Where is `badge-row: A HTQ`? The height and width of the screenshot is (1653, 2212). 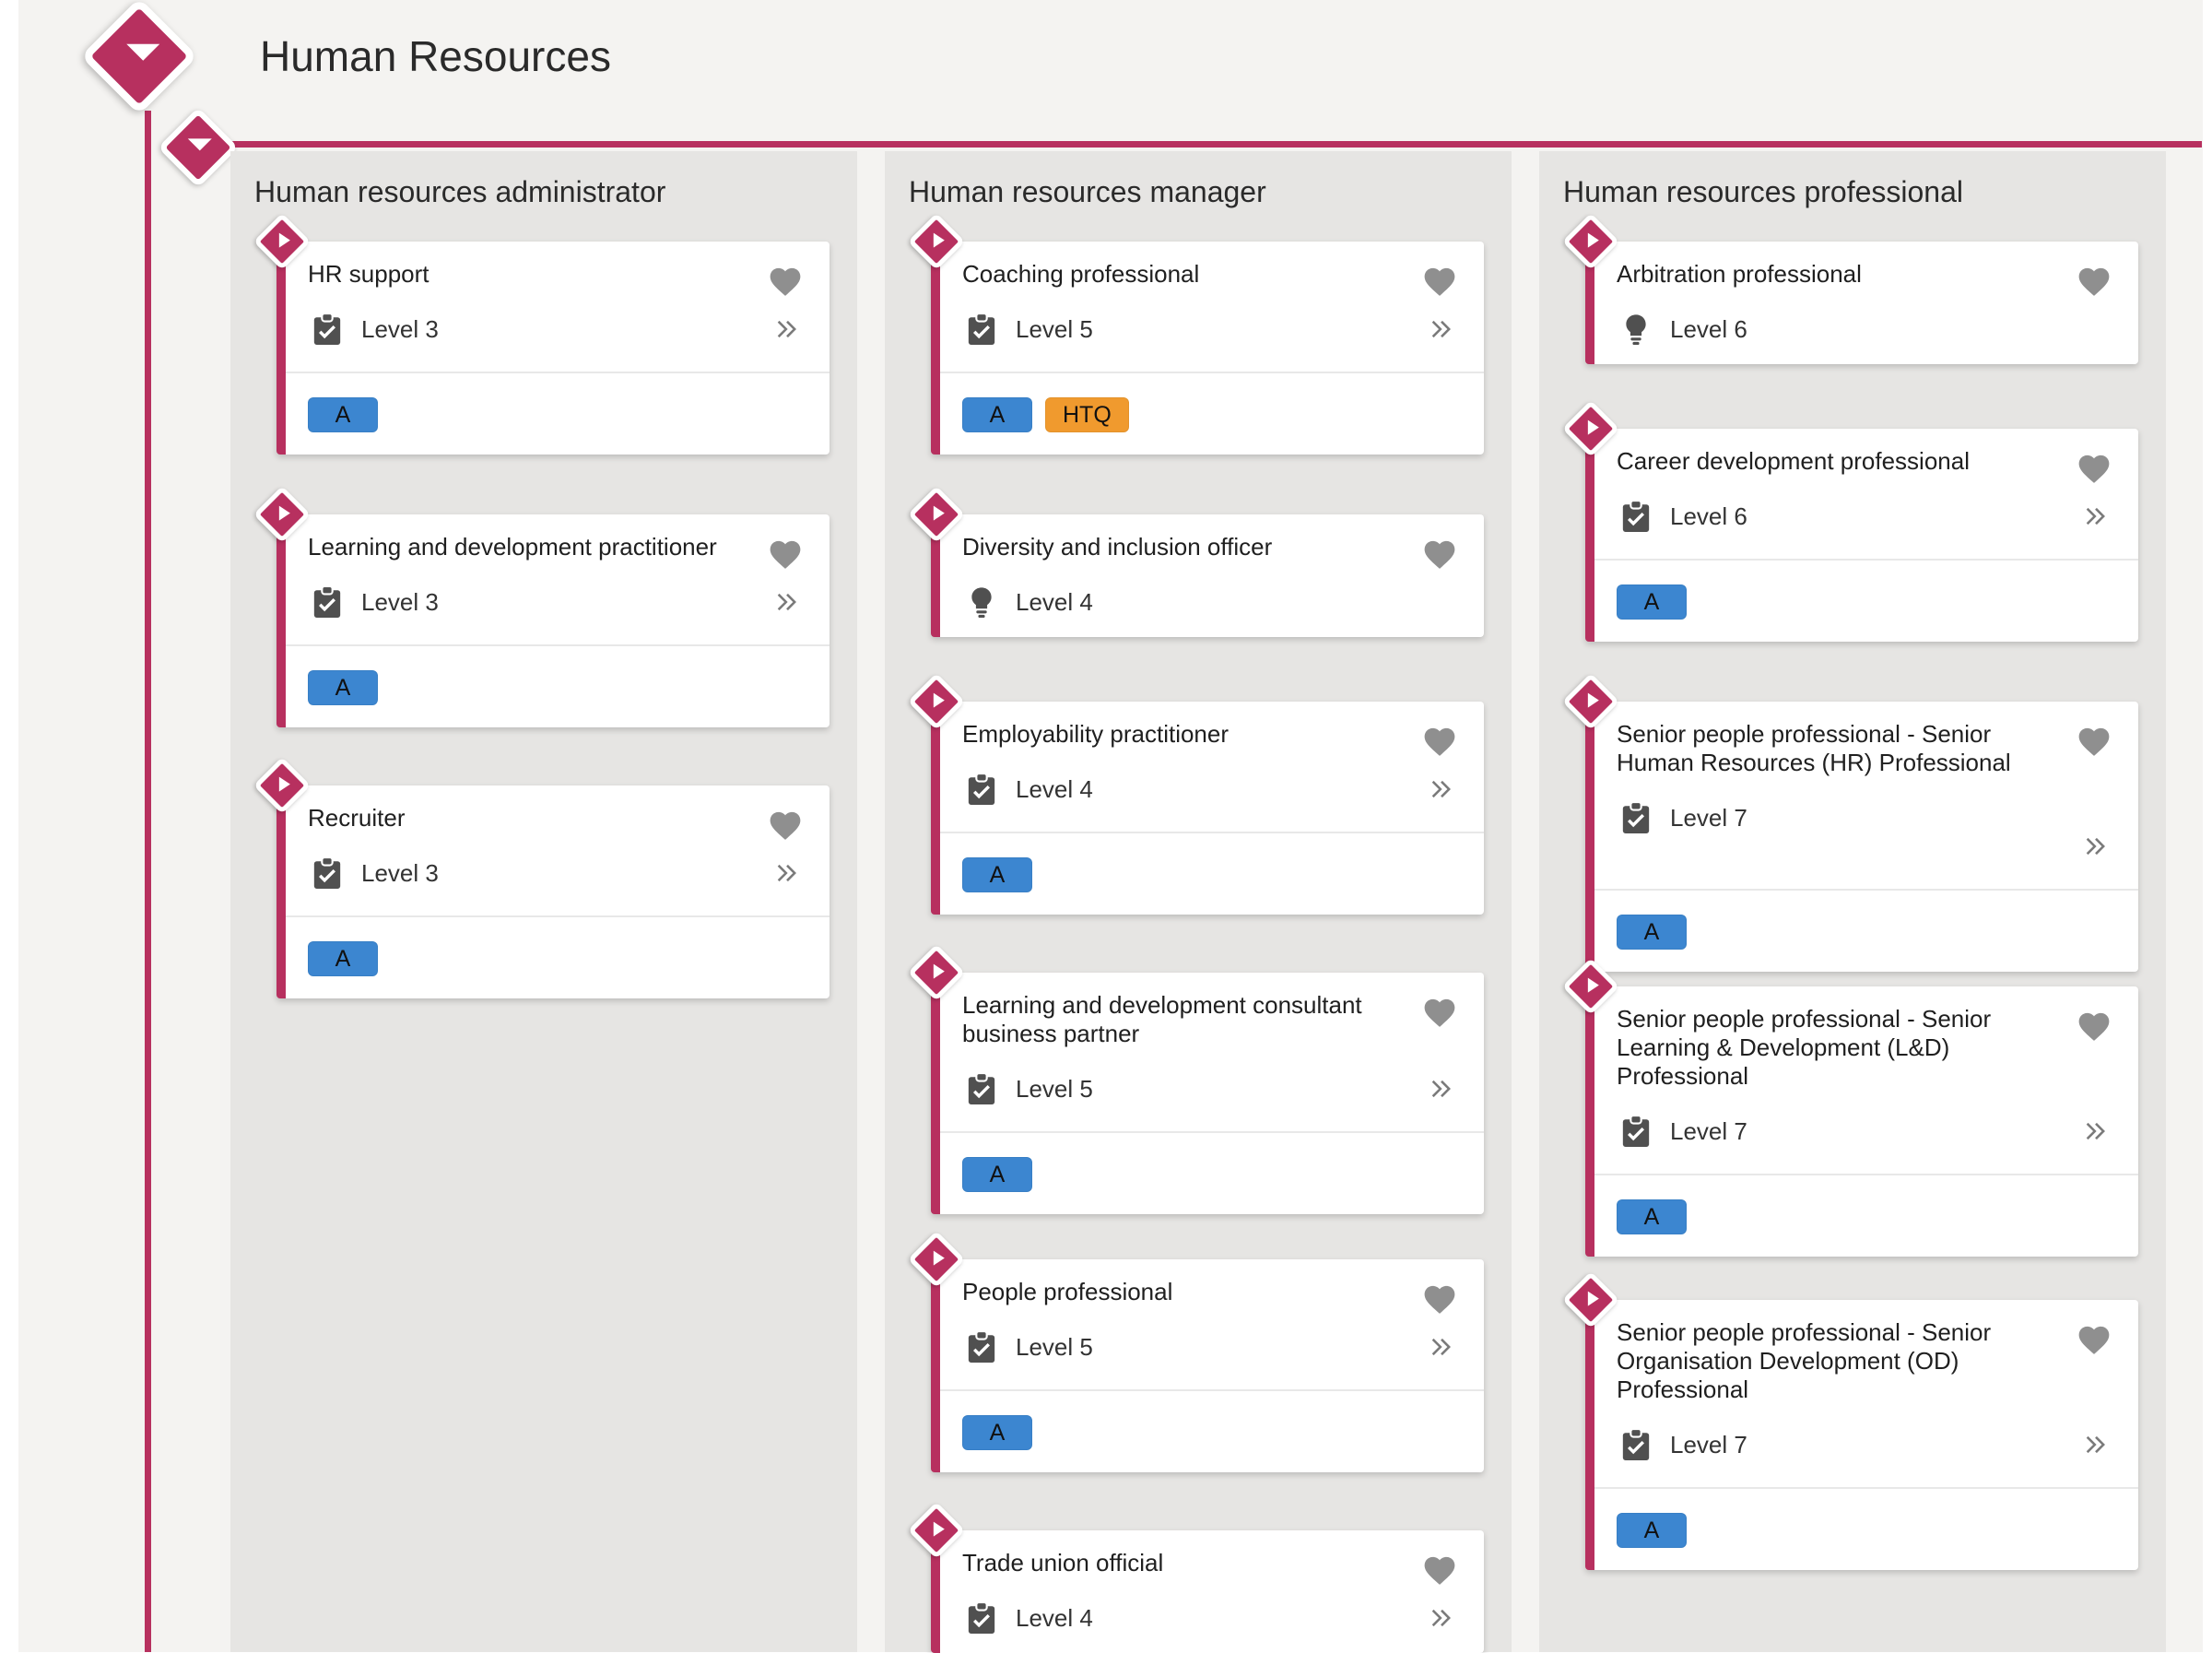 badge-row: A HTQ is located at coordinates (1045, 415).